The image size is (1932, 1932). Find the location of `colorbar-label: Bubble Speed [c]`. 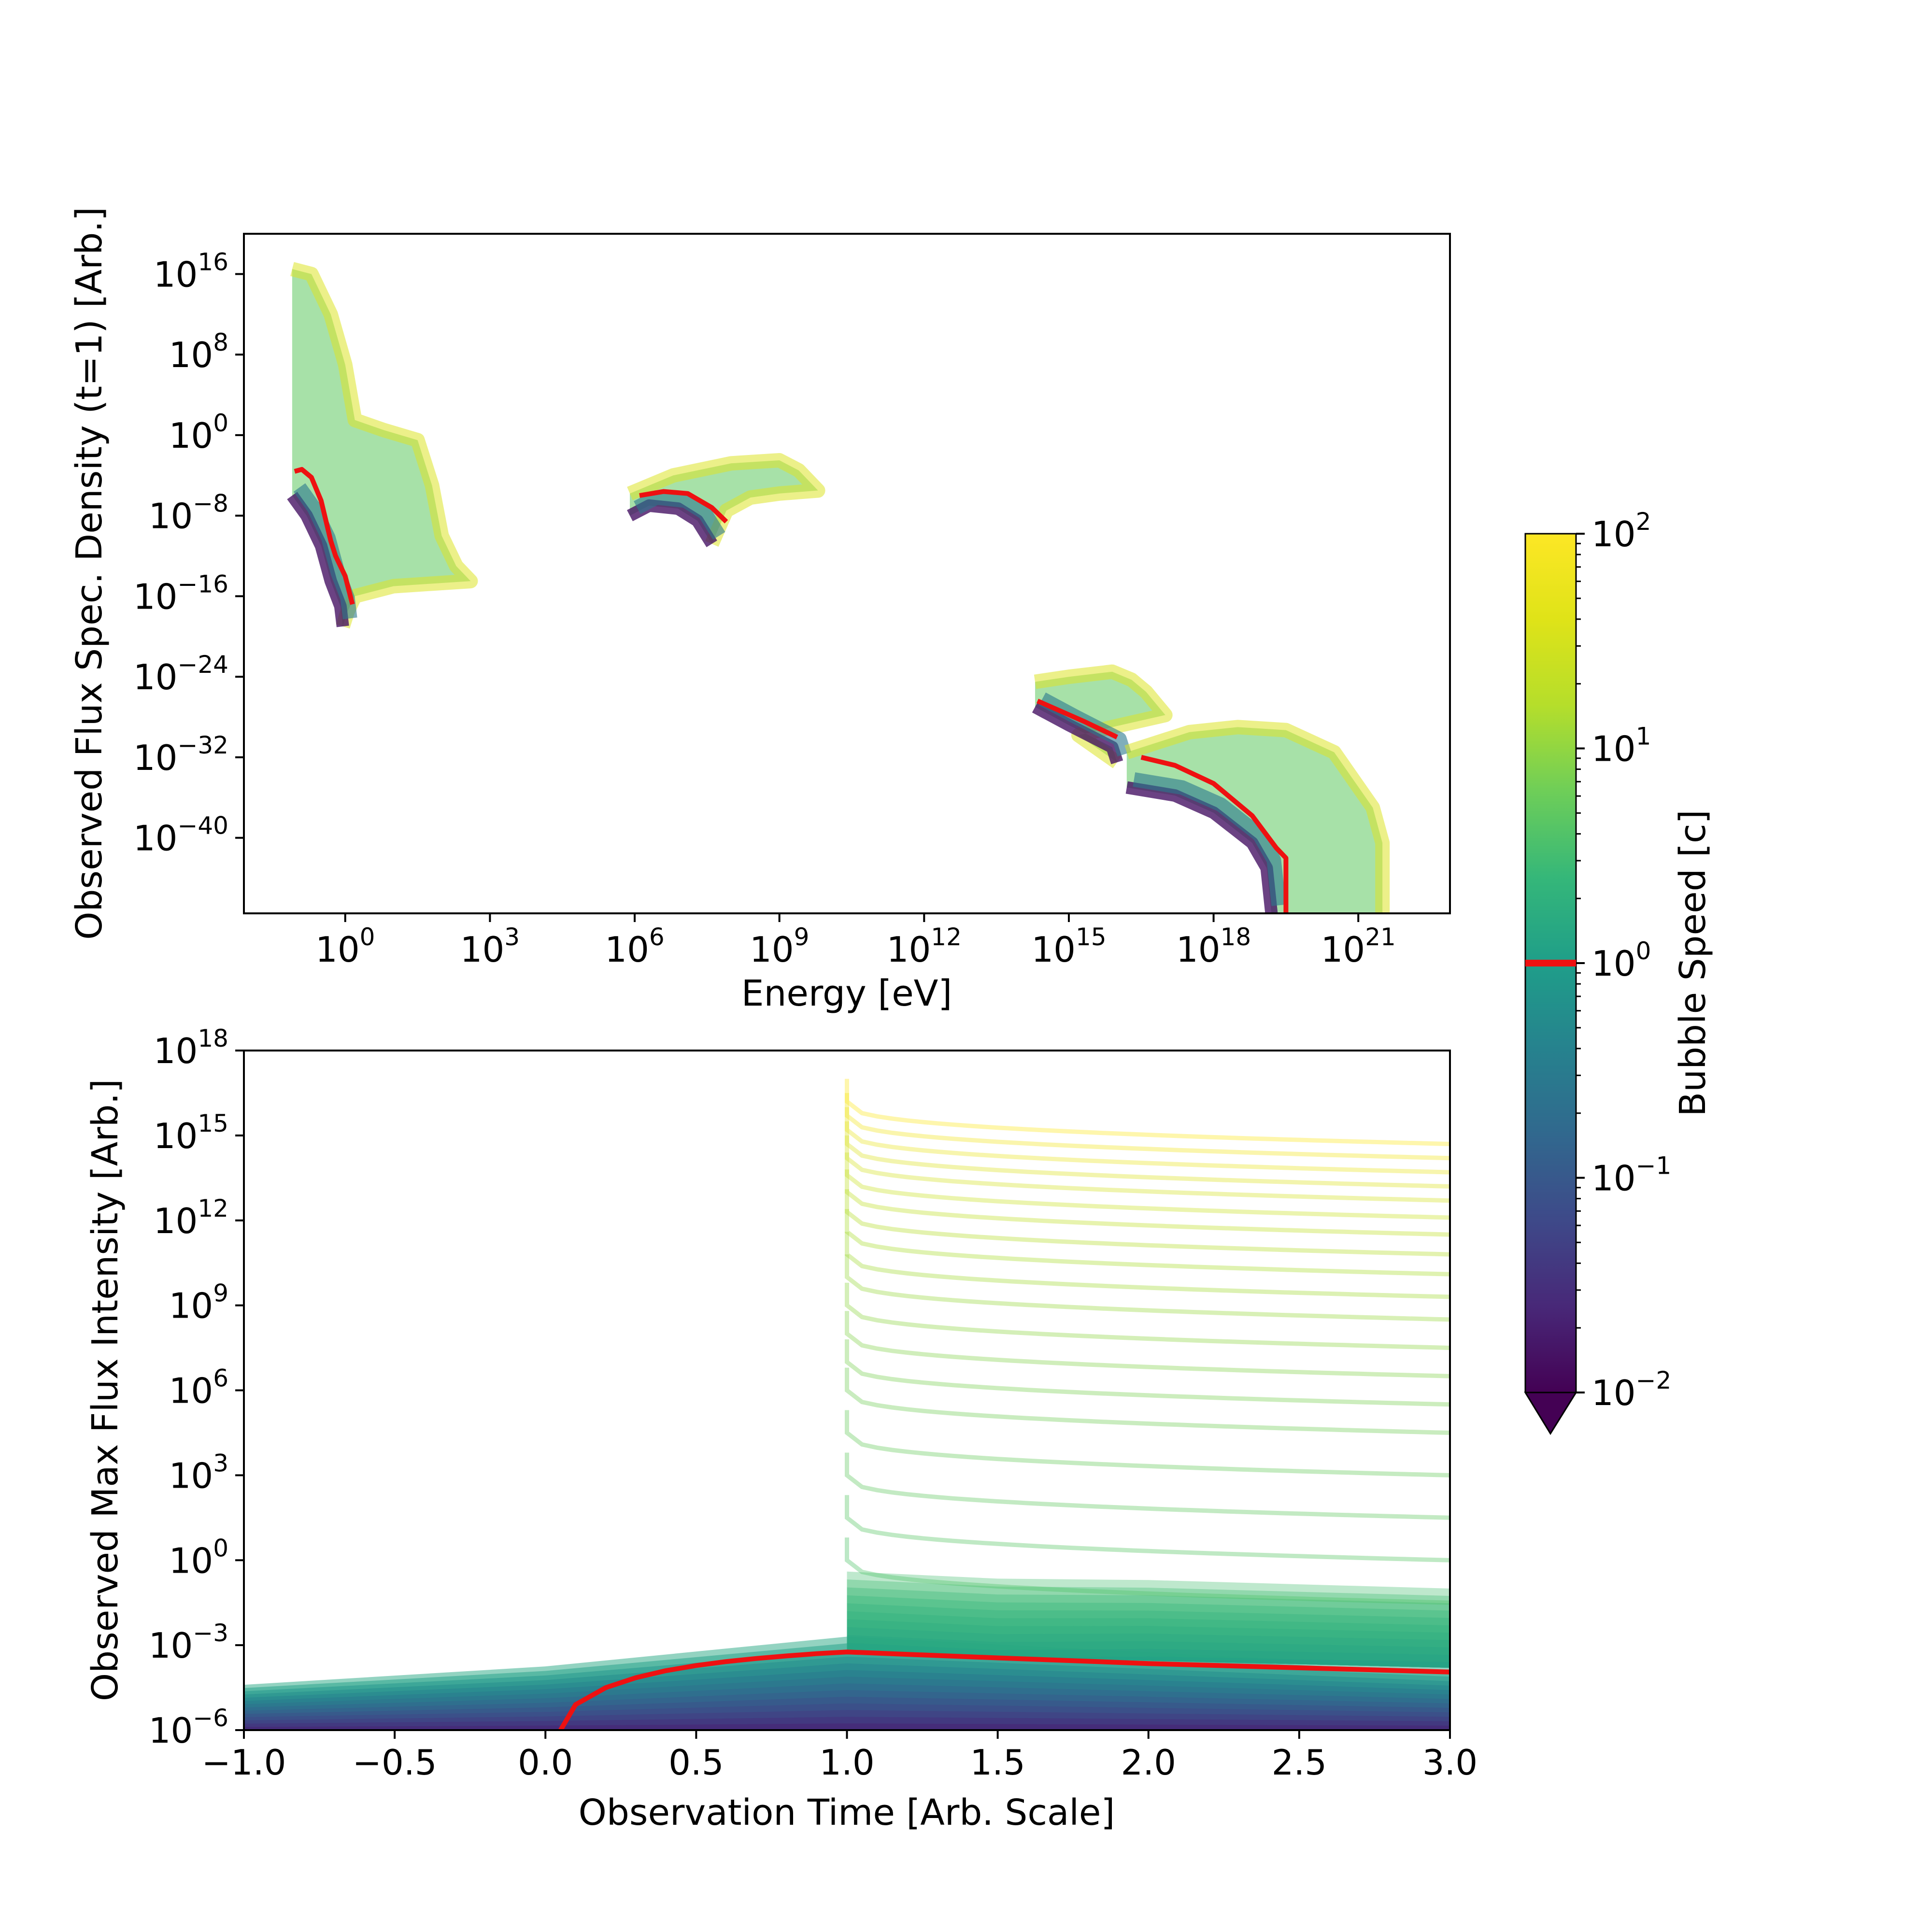

colorbar-label: Bubble Speed [c] is located at coordinates (1693, 963).